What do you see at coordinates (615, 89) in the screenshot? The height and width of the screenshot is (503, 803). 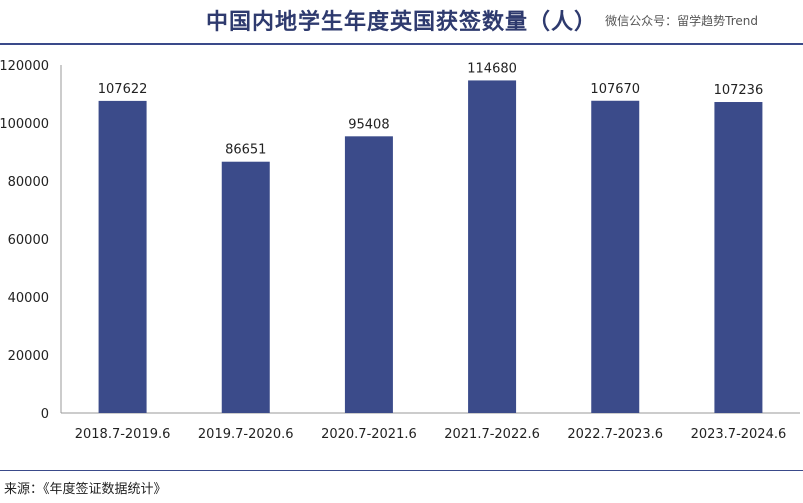 I see `data-label: 107670` at bounding box center [615, 89].